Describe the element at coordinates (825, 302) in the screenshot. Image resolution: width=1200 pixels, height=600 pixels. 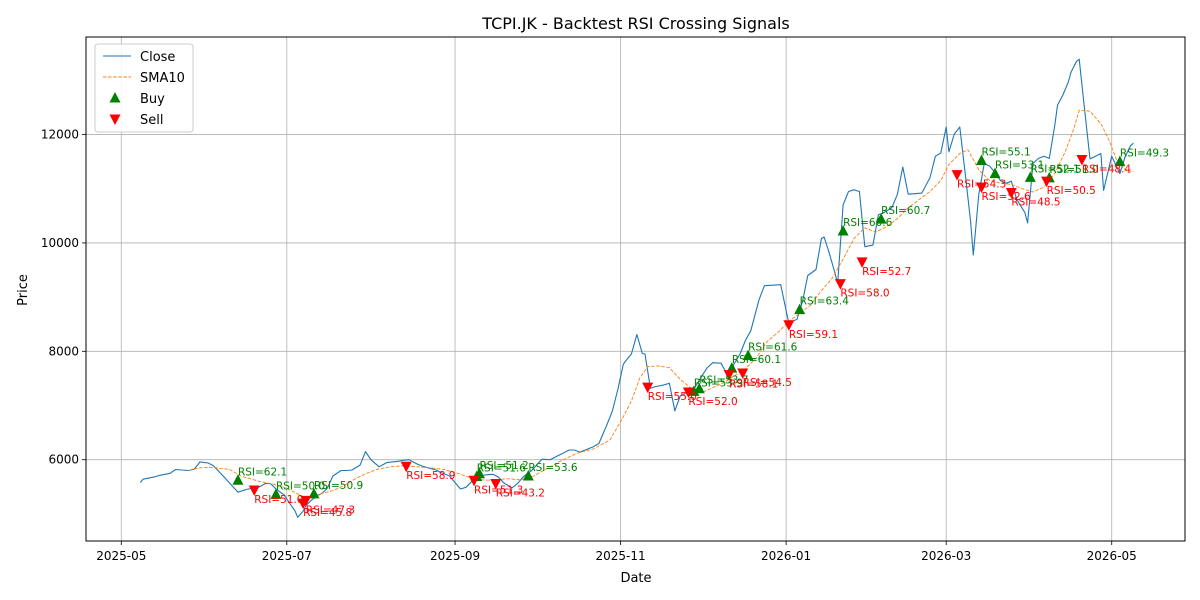
I see `buy-signal-label: RSI=63.4` at that location.